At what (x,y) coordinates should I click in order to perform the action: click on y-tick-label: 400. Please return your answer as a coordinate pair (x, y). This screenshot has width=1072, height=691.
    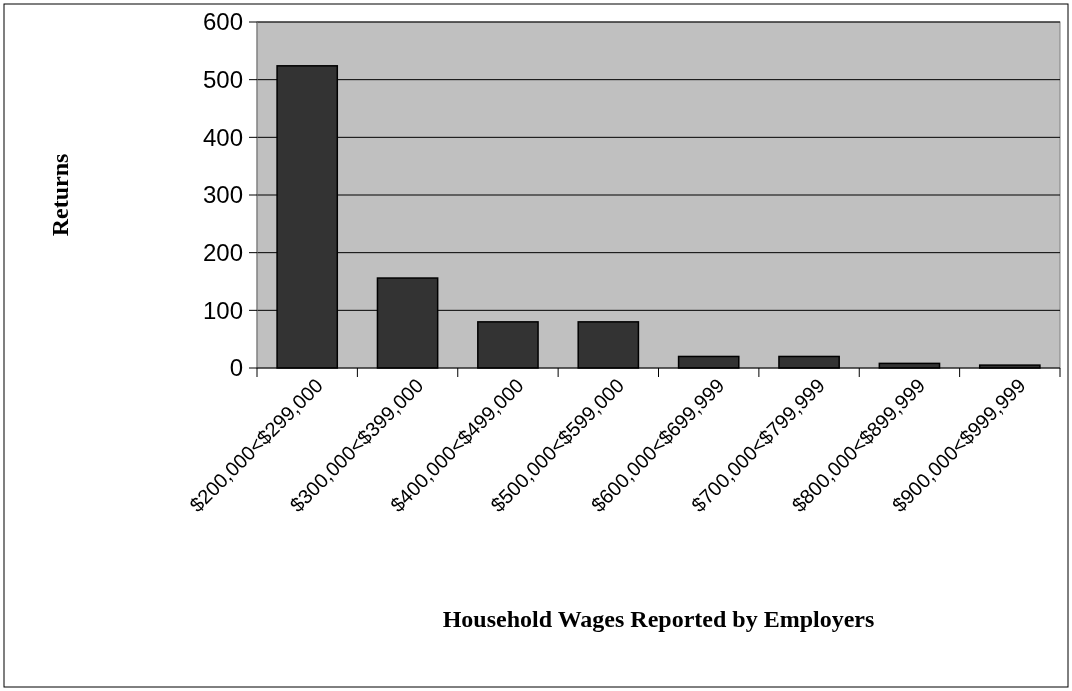
    Looking at the image, I should click on (222, 137).